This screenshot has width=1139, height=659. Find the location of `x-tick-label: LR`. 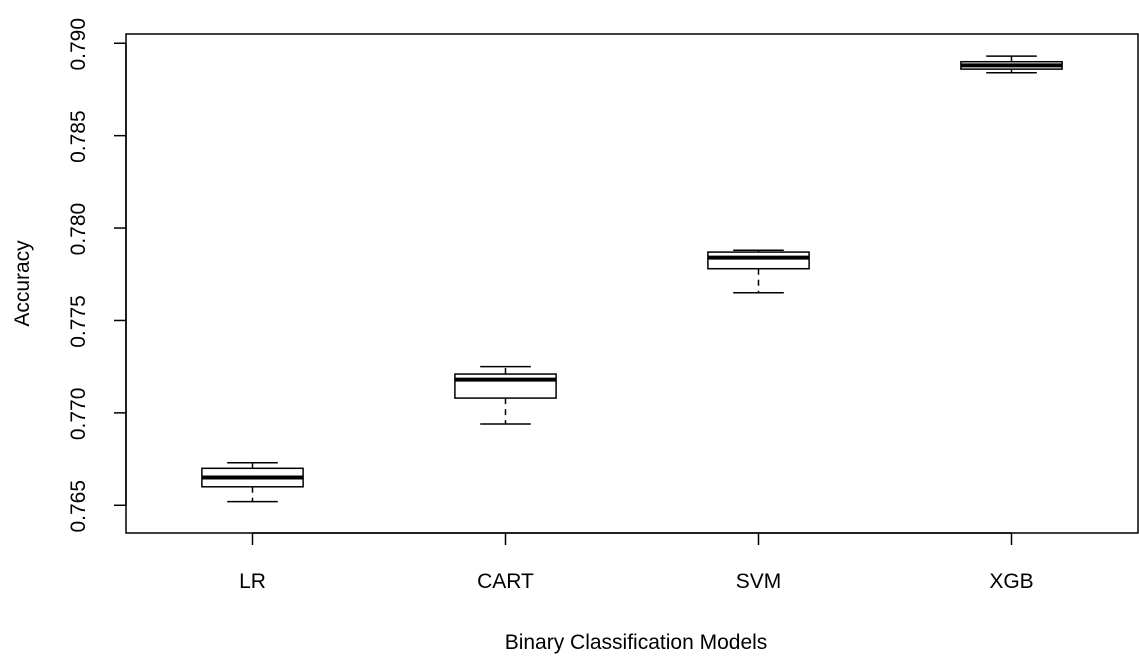

x-tick-label: LR is located at coordinates (252, 581).